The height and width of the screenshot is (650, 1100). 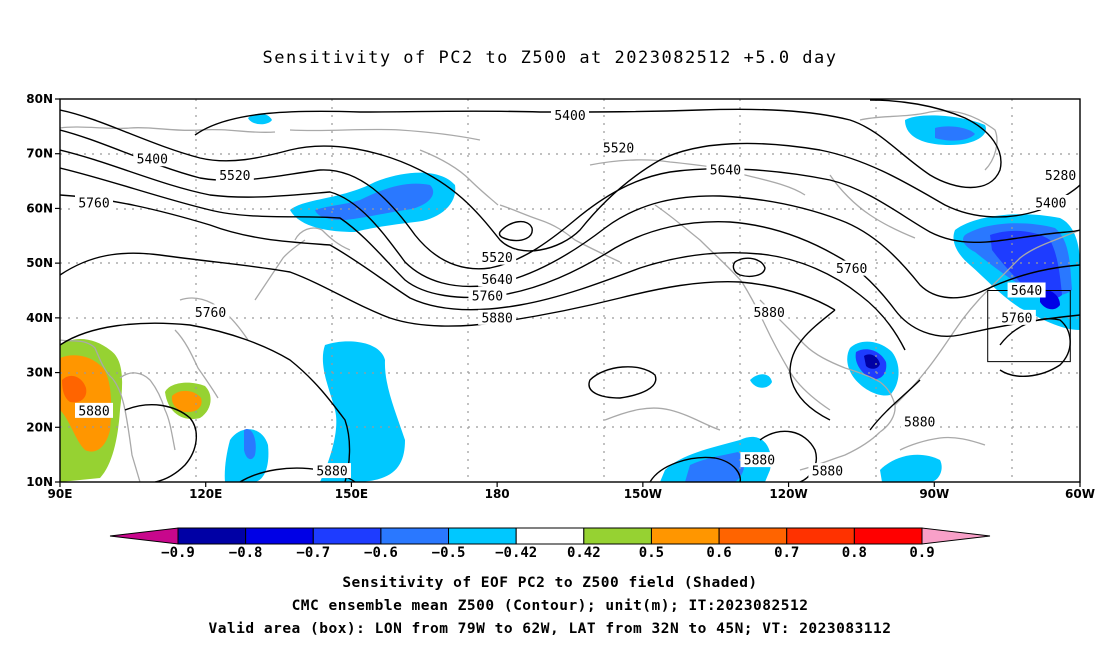 What do you see at coordinates (955, 133) in the screenshot?
I see `shade-greenland-blue` at bounding box center [955, 133].